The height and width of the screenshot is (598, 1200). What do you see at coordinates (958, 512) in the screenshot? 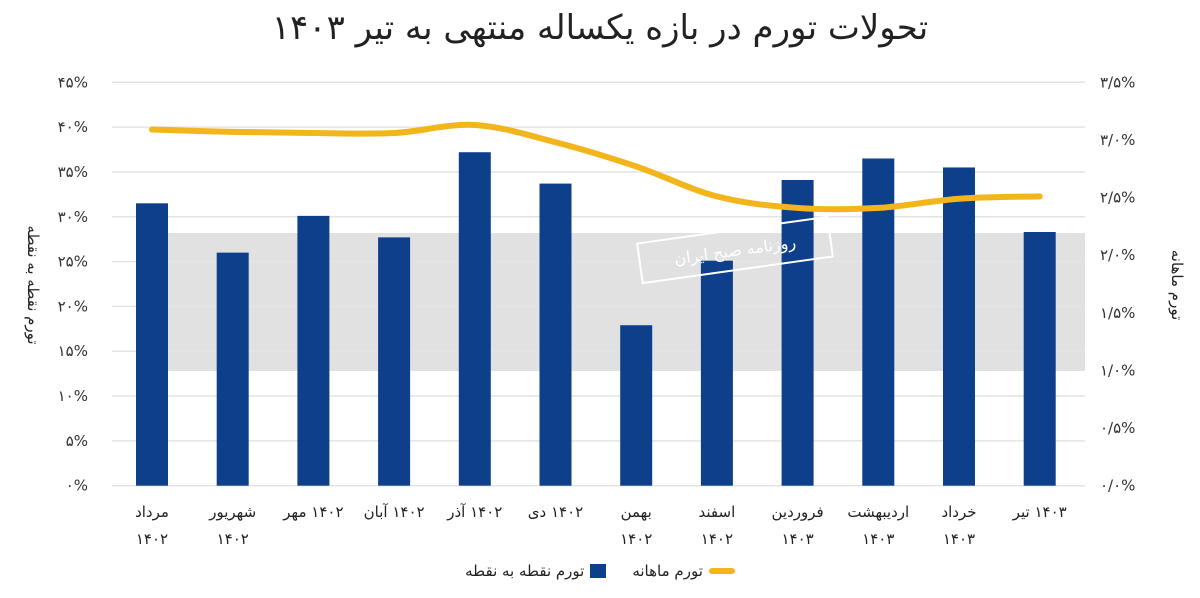
I see `x-tick-label: خرداد` at bounding box center [958, 512].